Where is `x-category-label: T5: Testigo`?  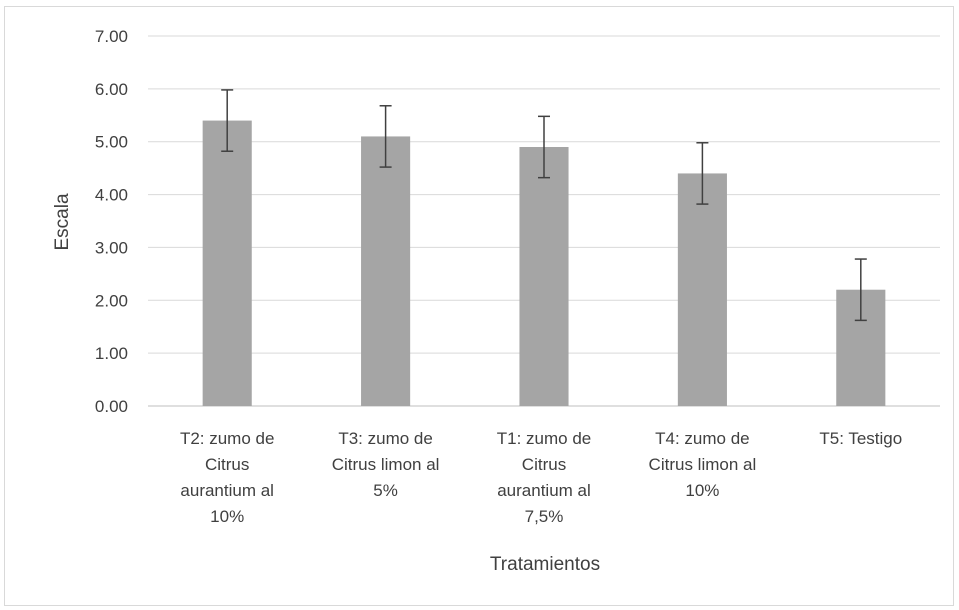 x-category-label: T5: Testigo is located at coordinates (860, 438).